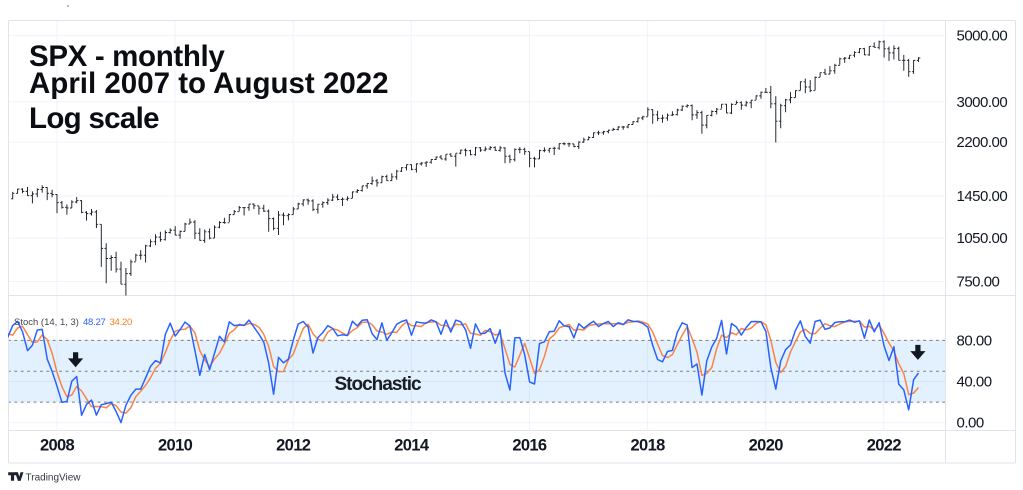  What do you see at coordinates (412, 446) in the screenshot?
I see `svg-text: 2014` at bounding box center [412, 446].